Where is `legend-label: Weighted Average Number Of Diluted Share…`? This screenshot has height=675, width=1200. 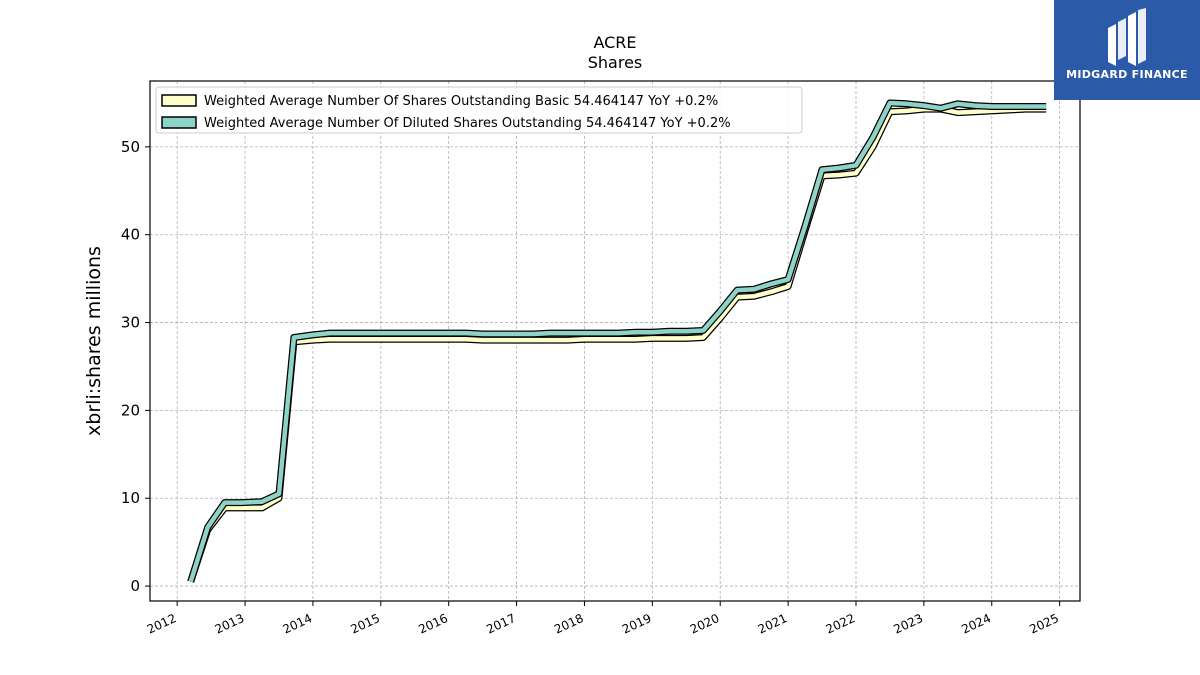
legend-label: Weighted Average Number Of Diluted Share… is located at coordinates (467, 123).